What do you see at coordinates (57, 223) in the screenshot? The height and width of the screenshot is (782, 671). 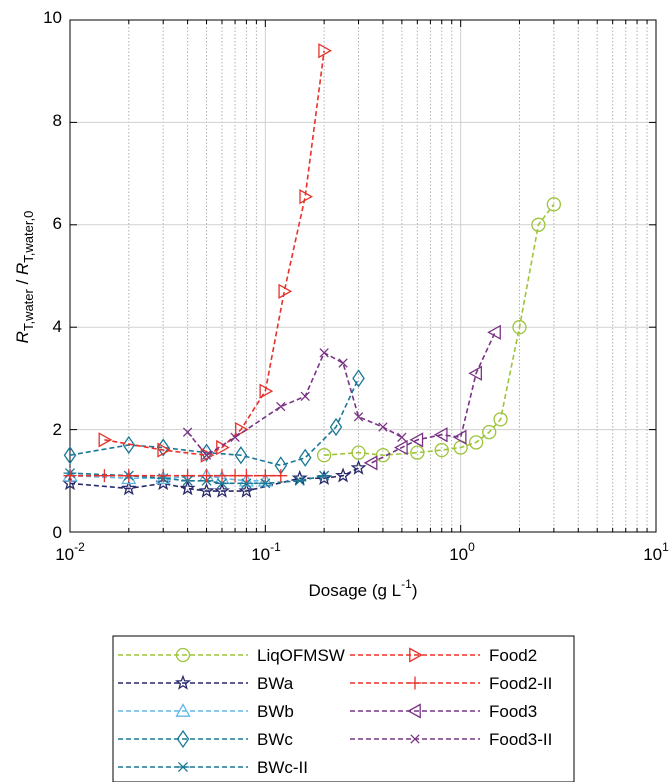 I see `y-tick-label: 6` at bounding box center [57, 223].